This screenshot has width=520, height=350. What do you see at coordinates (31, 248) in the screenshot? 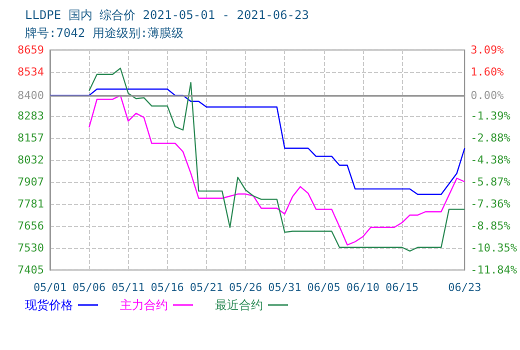
I see `y-tick-label: 7530` at bounding box center [31, 248].